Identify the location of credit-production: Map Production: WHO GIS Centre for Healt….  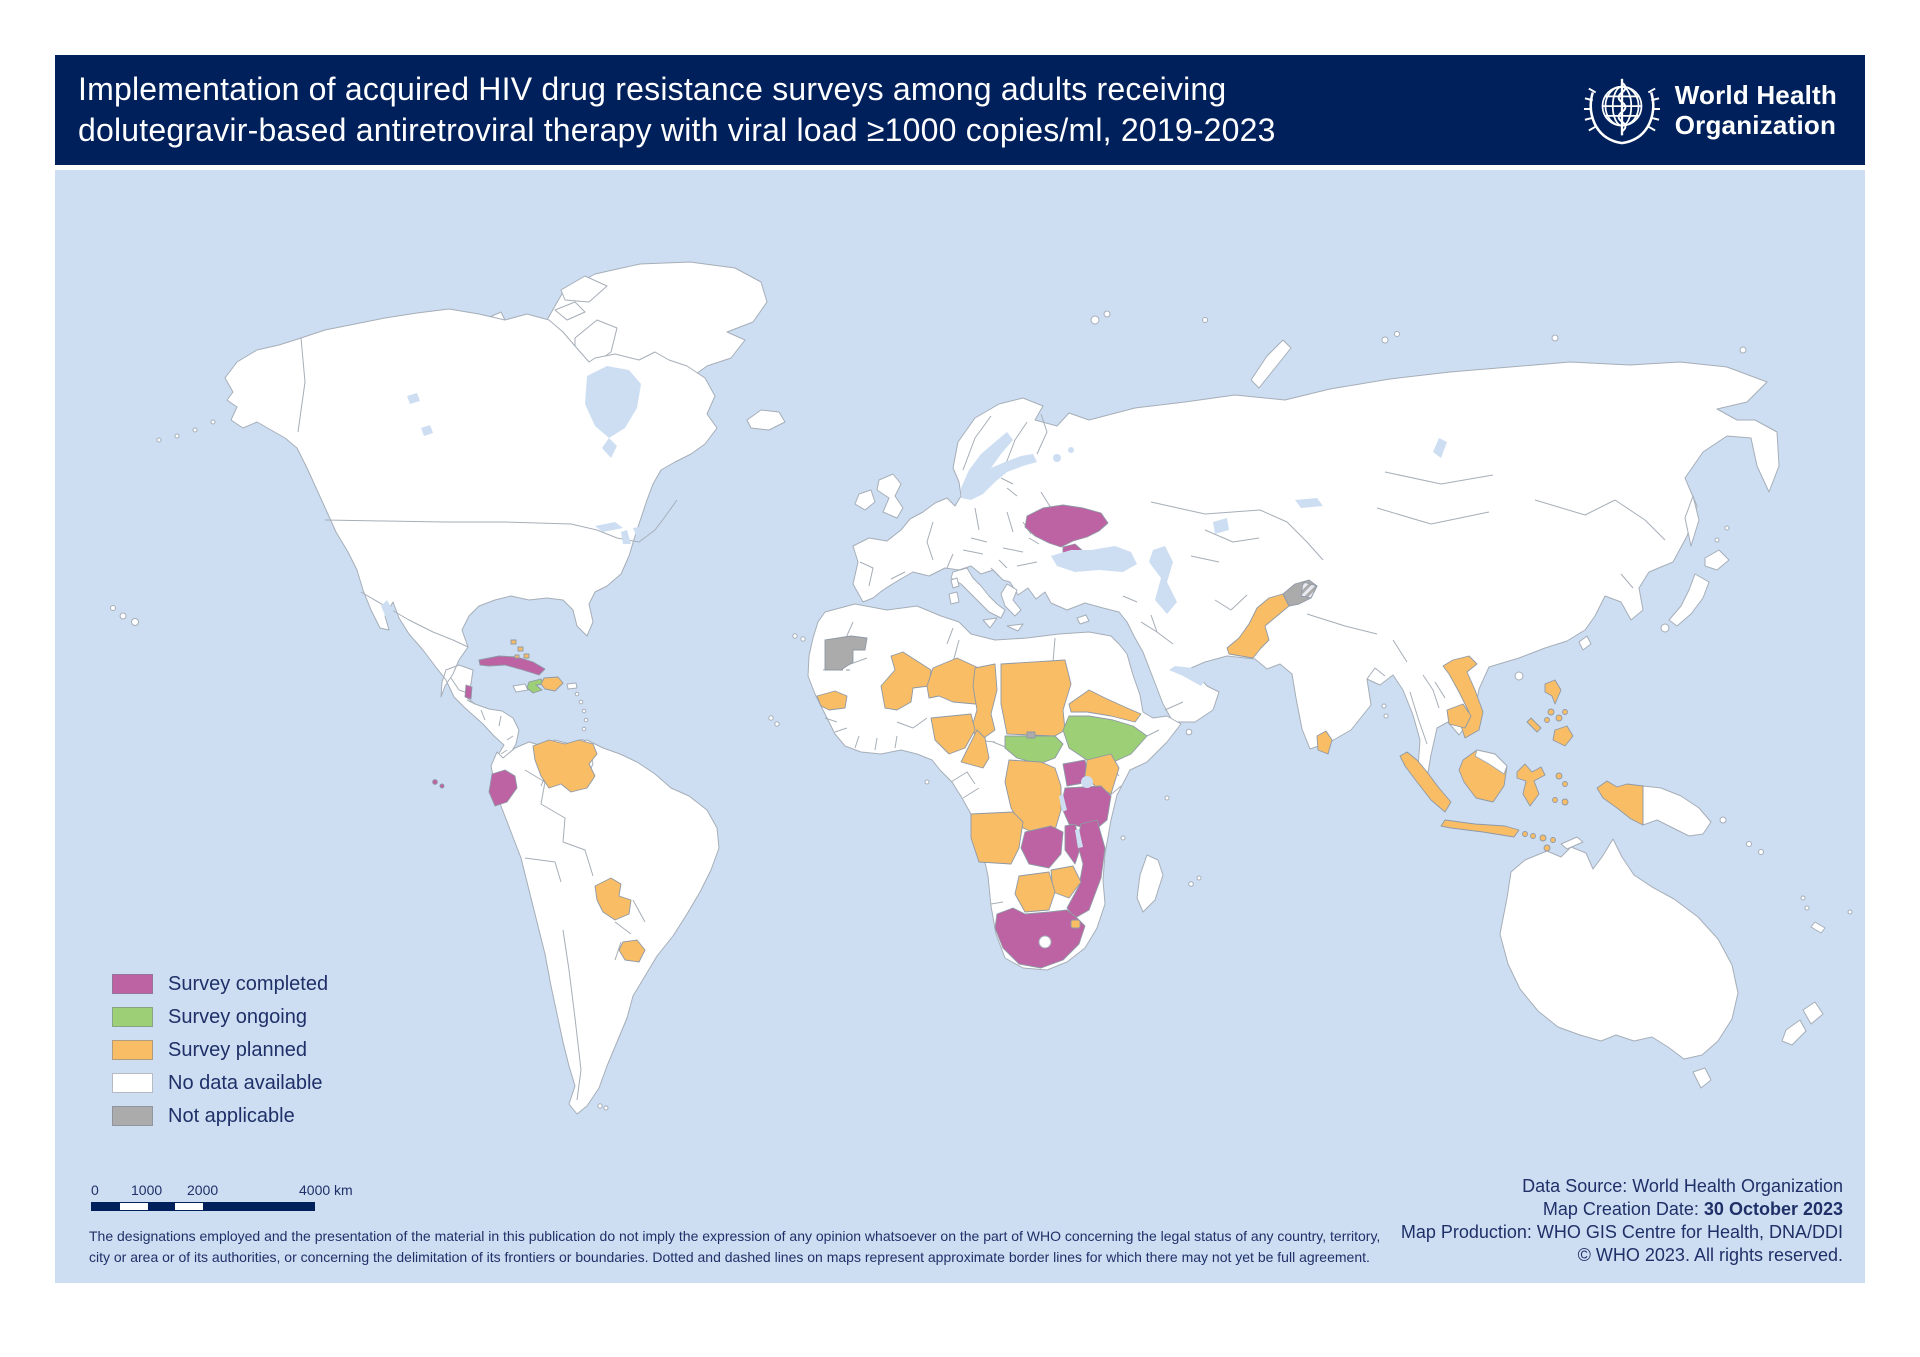
(1621, 1232).